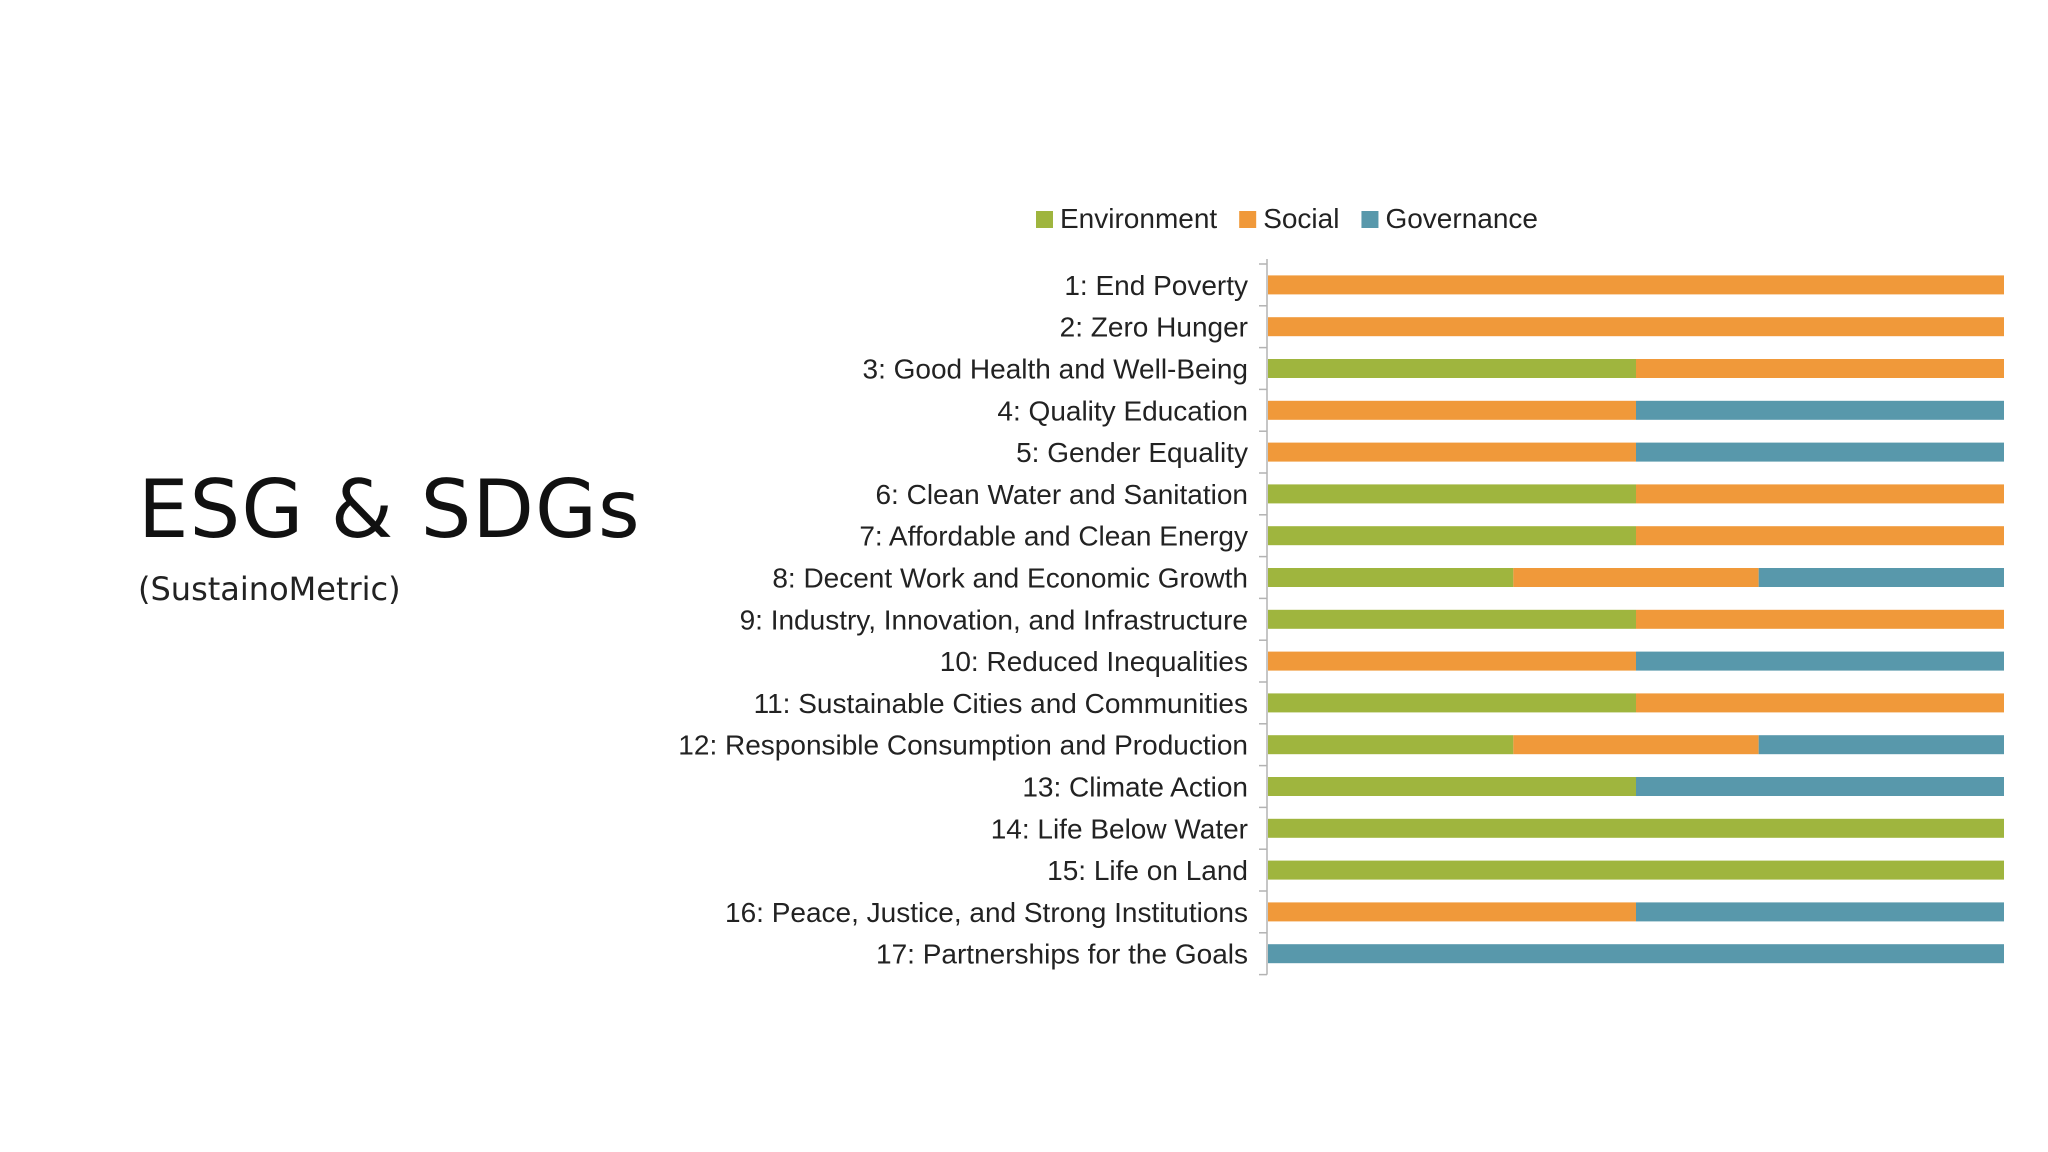 The image size is (2048, 1152). I want to click on legend-swatch-governance, so click(1370, 219).